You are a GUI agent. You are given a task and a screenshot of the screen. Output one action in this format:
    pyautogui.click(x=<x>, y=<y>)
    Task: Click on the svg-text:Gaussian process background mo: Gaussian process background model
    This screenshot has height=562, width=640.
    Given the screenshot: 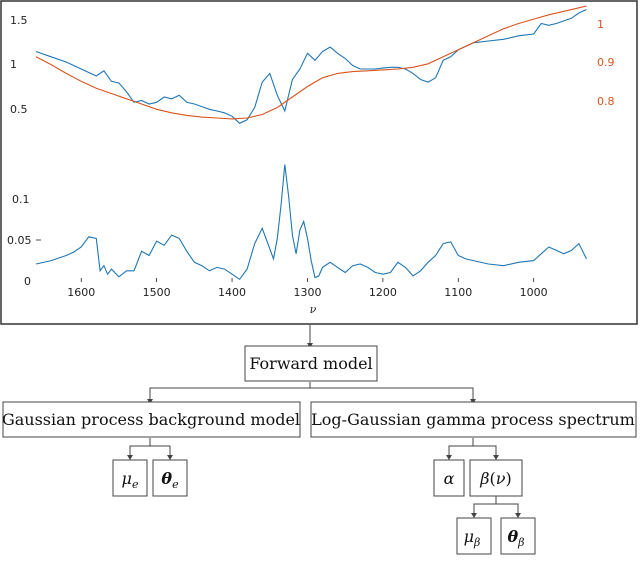 What is the action you would take?
    pyautogui.click(x=151, y=419)
    